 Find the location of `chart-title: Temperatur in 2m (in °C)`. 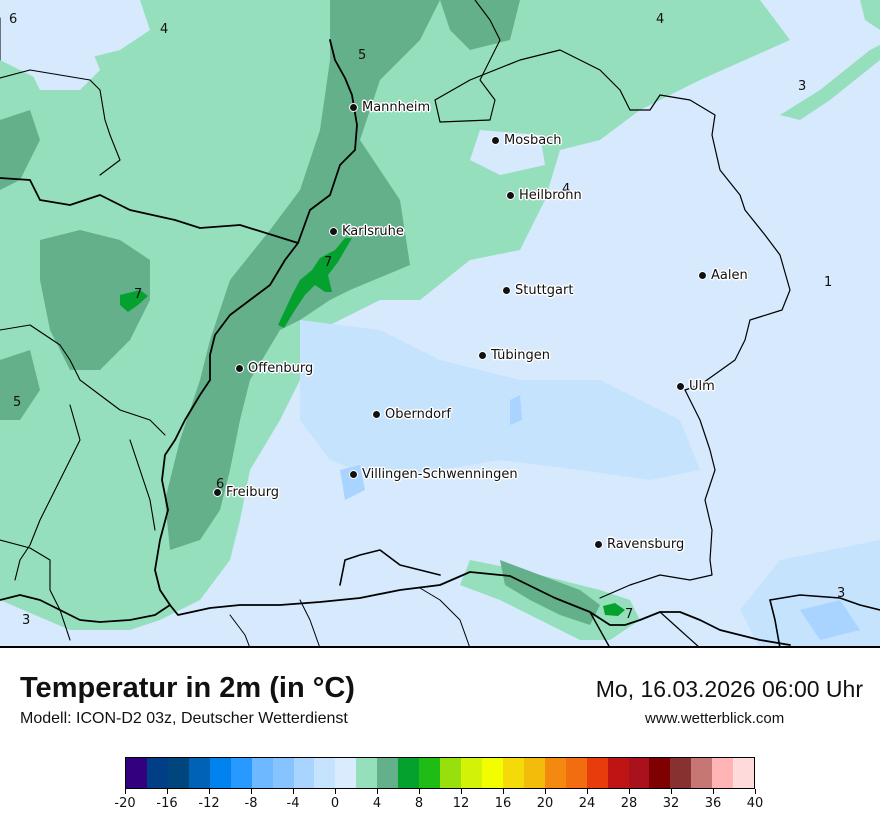

chart-title: Temperatur in 2m (in °C) is located at coordinates (187, 688).